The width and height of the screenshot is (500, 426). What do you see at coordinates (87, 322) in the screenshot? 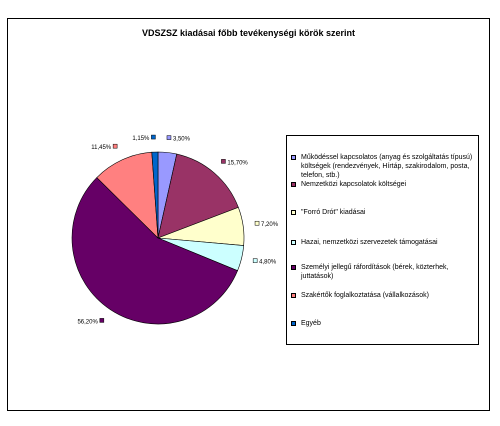
I see `data-label-5: 56,20%` at bounding box center [87, 322].